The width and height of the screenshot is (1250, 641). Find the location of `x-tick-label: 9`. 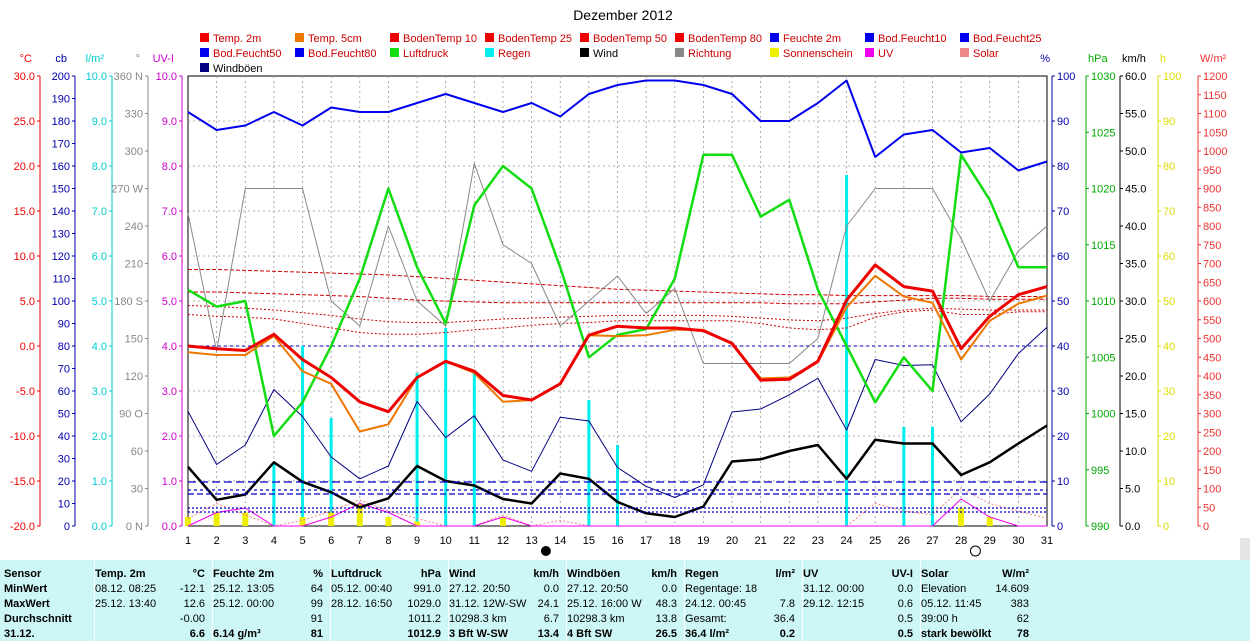

x-tick-label: 9 is located at coordinates (417, 541).